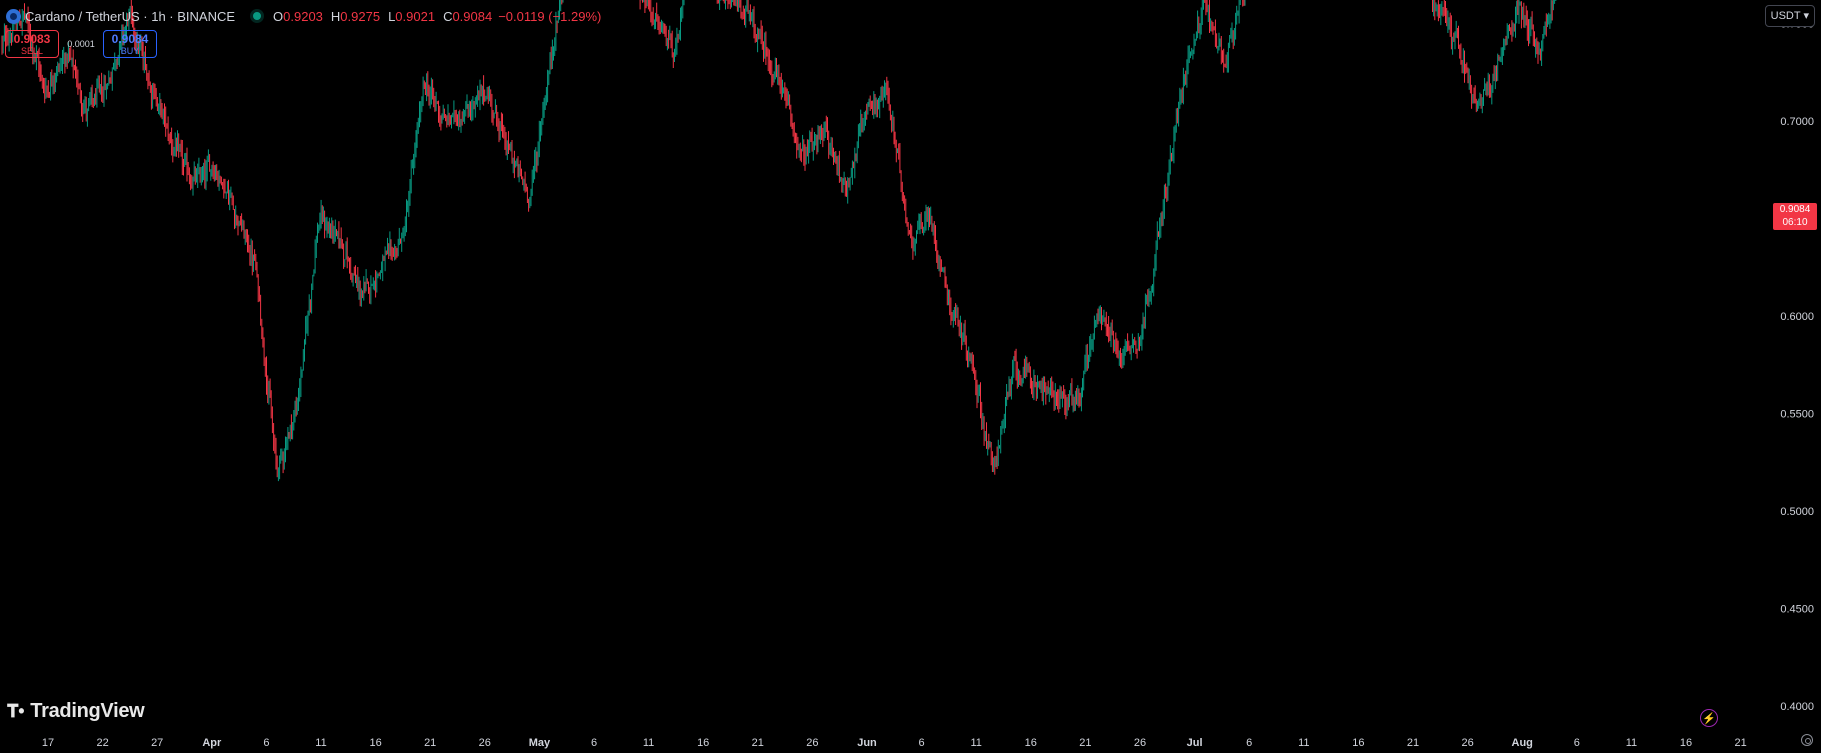  I want to click on chevron-down-icon: ▾, so click(1806, 16).